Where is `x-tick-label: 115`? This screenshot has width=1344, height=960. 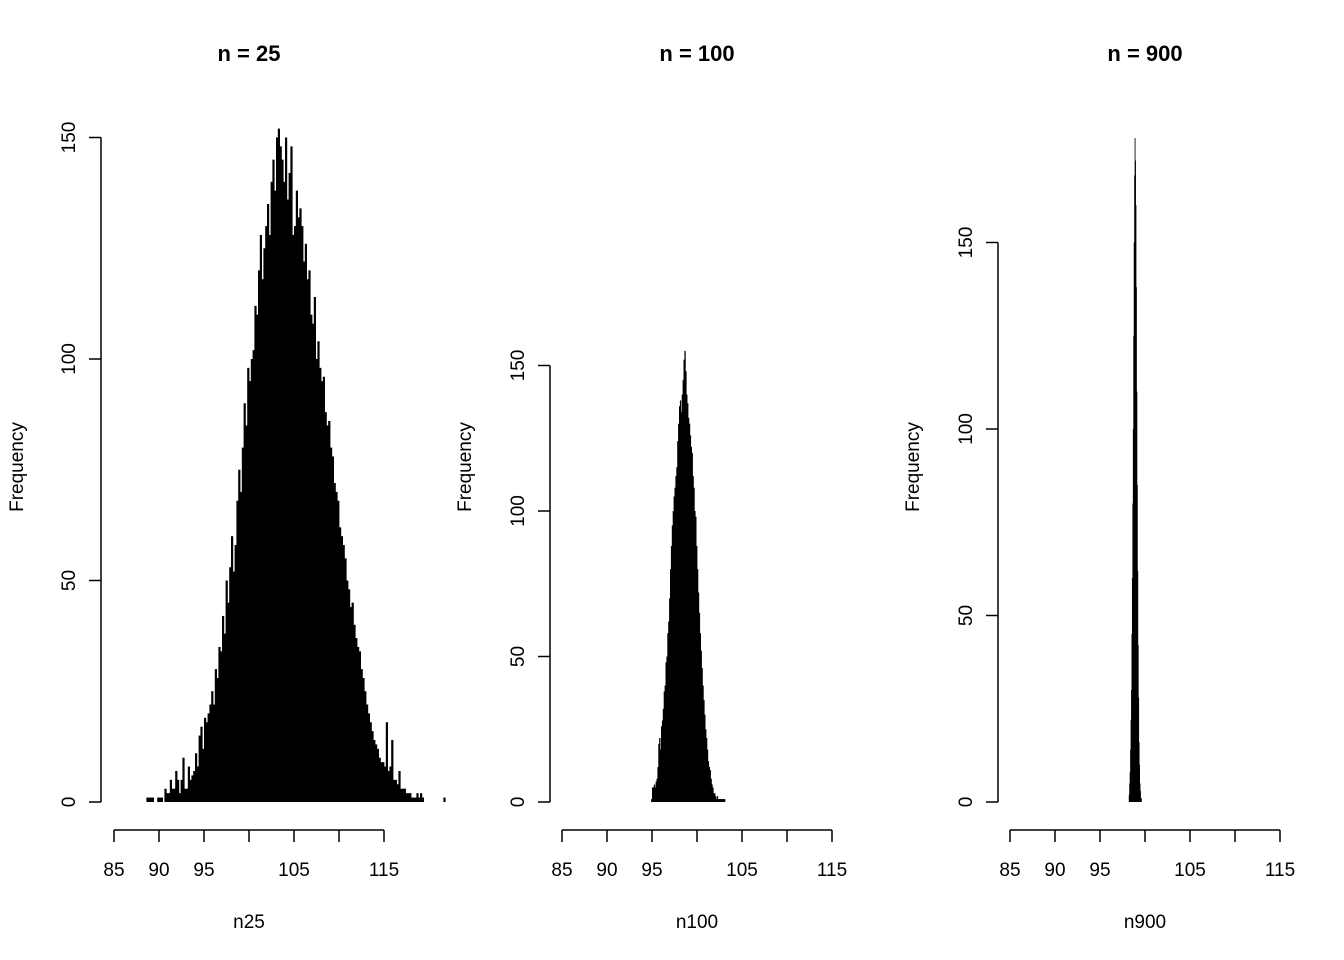 x-tick-label: 115 is located at coordinates (832, 870).